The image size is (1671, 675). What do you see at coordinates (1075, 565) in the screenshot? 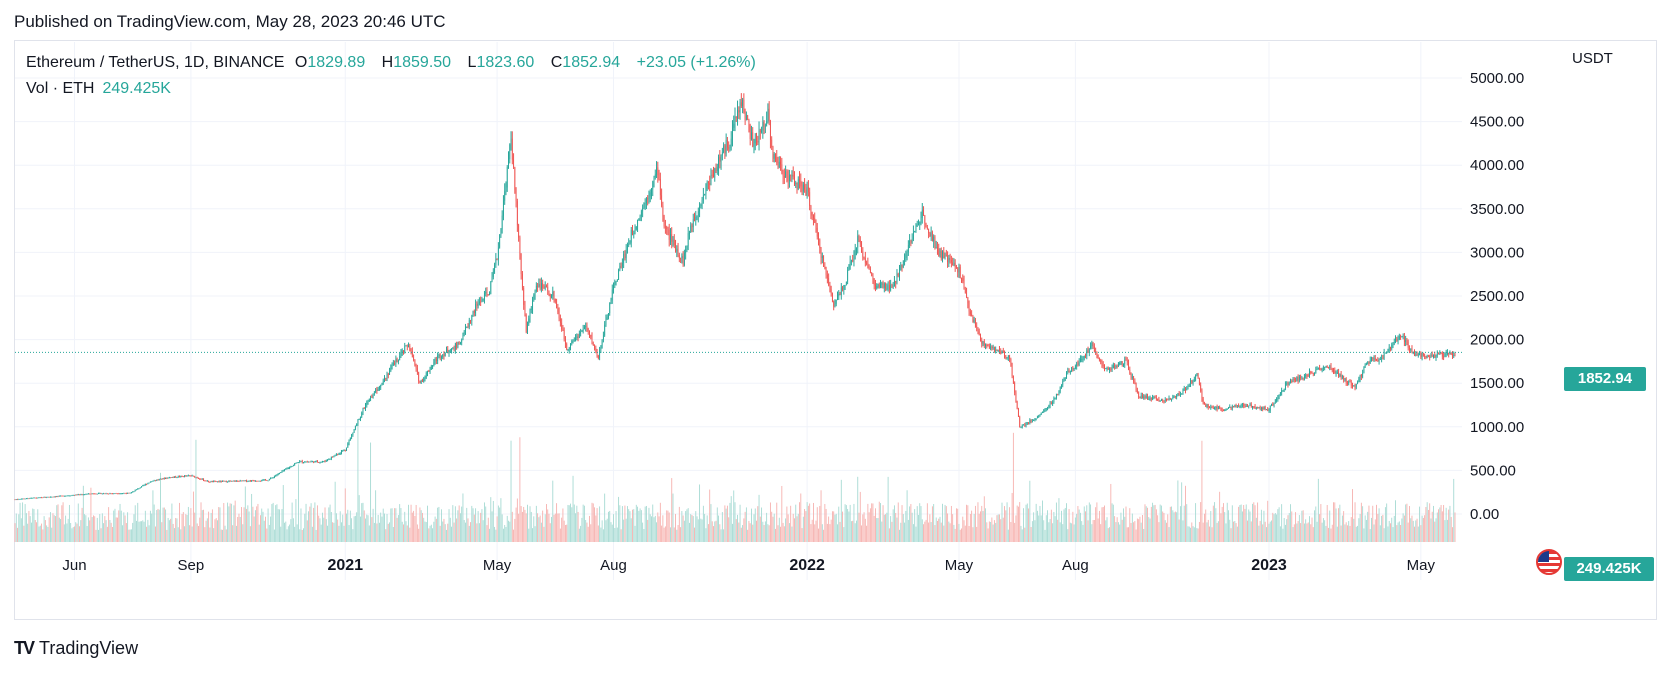
I see `x-tick-label: Aug` at bounding box center [1075, 565].